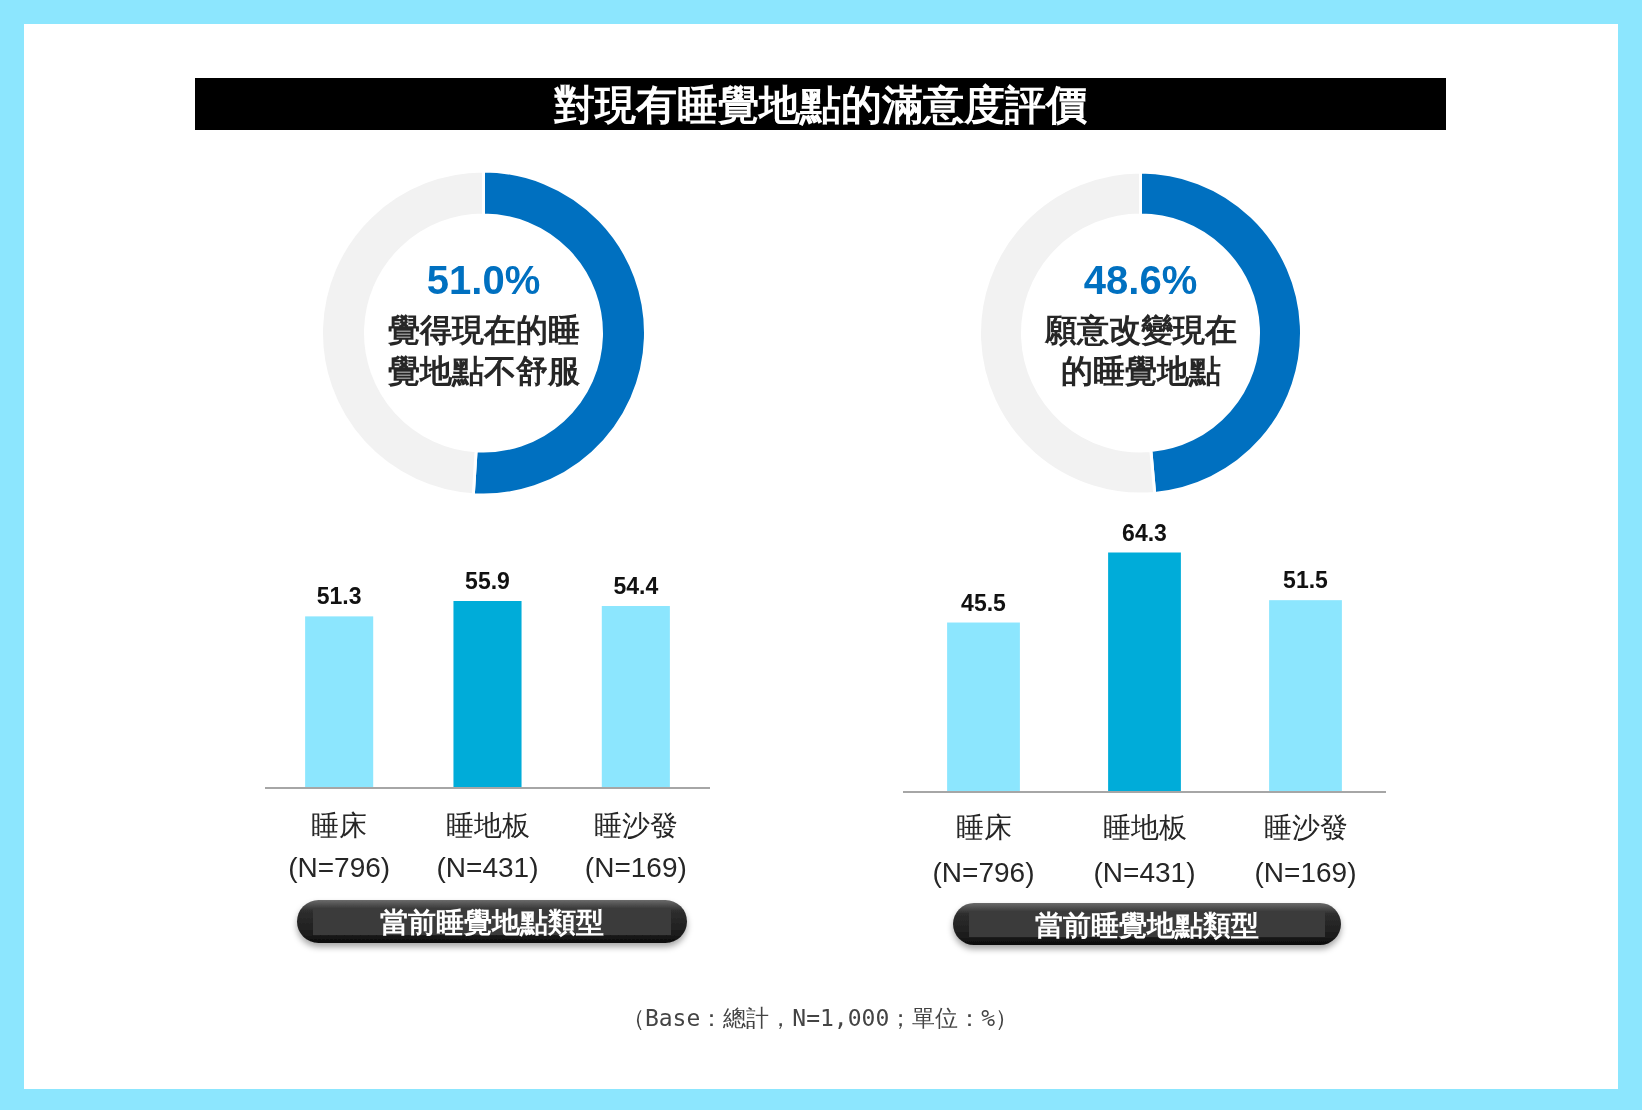  What do you see at coordinates (483, 280) in the screenshot?
I see `data-label: 51.0%` at bounding box center [483, 280].